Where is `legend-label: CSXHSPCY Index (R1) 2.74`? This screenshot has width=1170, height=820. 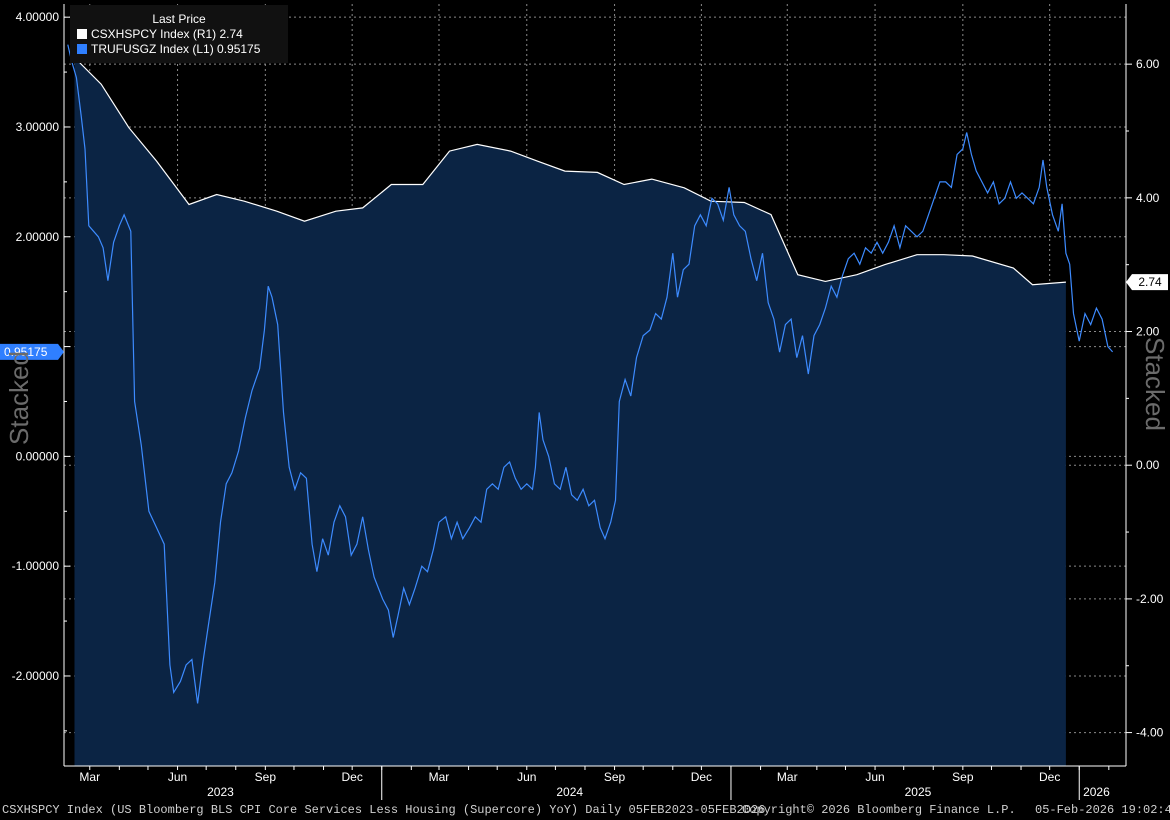 legend-label: CSXHSPCY Index (R1) 2.74 is located at coordinates (167, 34).